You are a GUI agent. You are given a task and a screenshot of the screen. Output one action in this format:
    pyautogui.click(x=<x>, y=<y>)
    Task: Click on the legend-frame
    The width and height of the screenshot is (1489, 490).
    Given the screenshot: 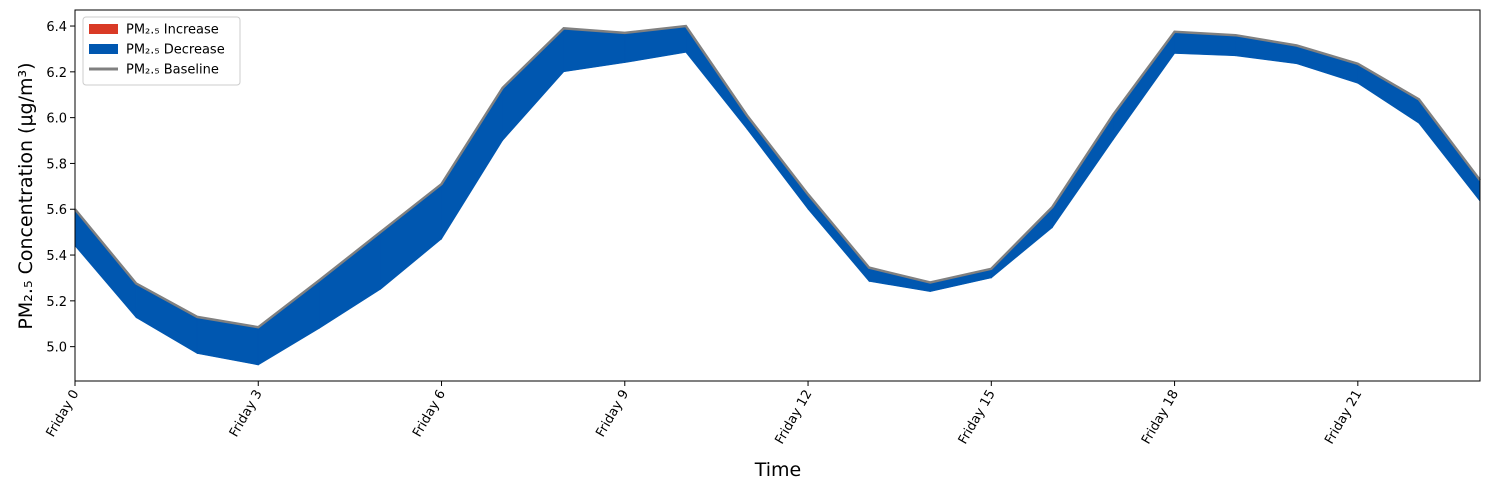 What is the action you would take?
    pyautogui.click(x=161, y=51)
    